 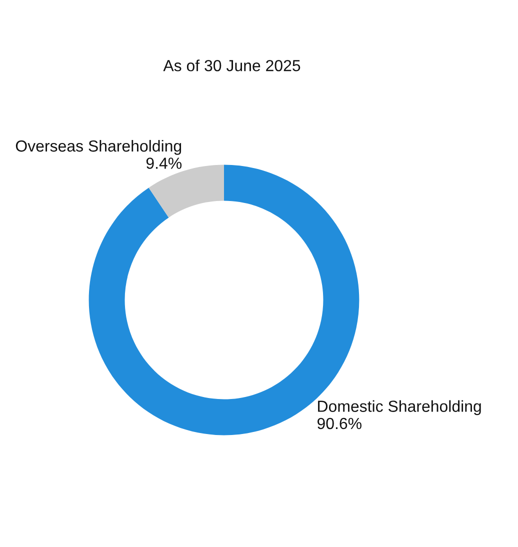 What do you see at coordinates (339, 424) in the screenshot?
I see `data-label: 90.6%` at bounding box center [339, 424].